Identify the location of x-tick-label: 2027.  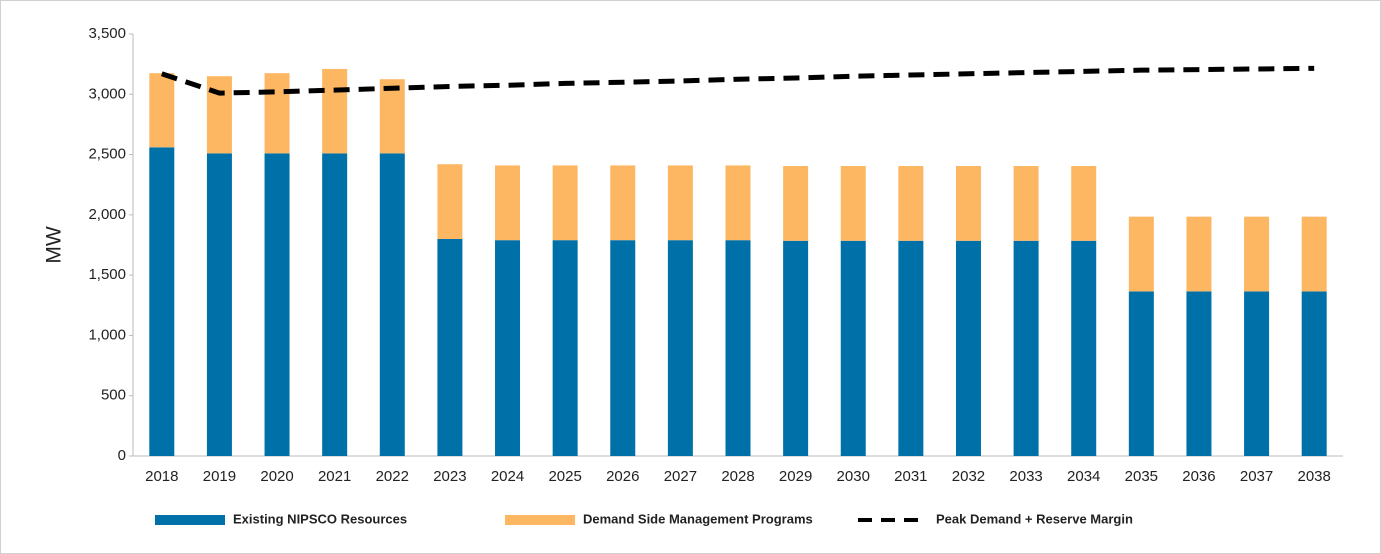
(680, 476).